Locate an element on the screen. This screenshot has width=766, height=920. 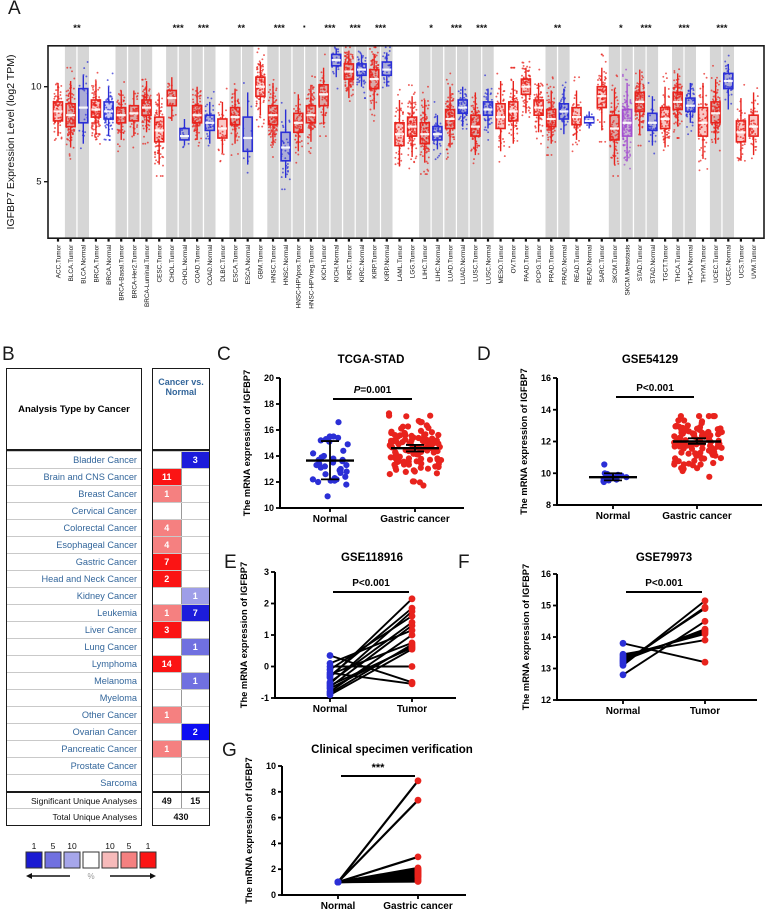
table-row-label: Esophageal Cancer is located at coordinates (74, 544).